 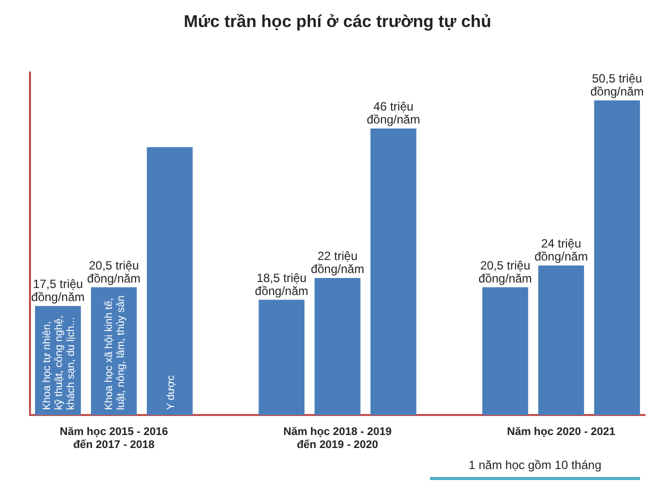 What do you see at coordinates (281, 284) in the screenshot?
I see `data-label: 18,5 triệu đồng/năm` at bounding box center [281, 284].